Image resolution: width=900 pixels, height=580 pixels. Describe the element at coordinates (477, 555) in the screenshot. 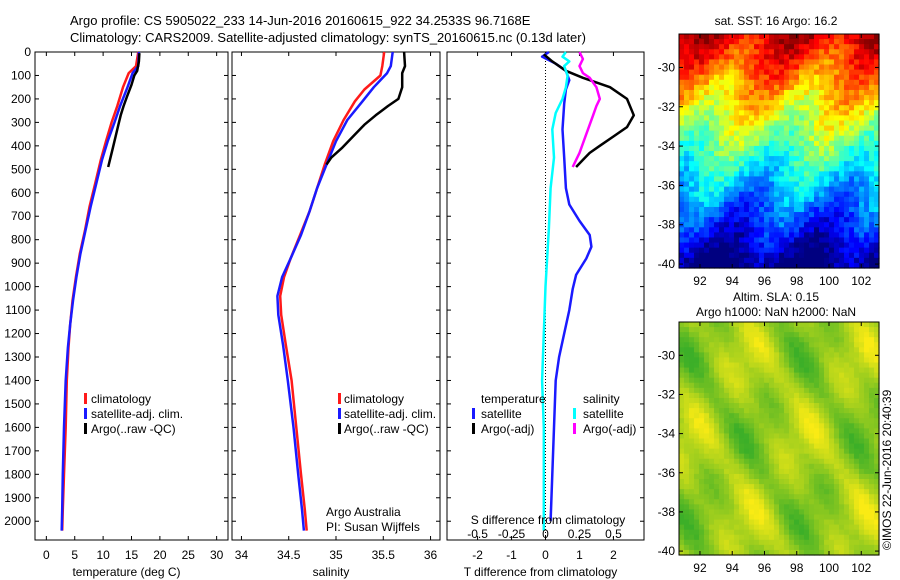

I see `x-tick-label: -2` at that location.